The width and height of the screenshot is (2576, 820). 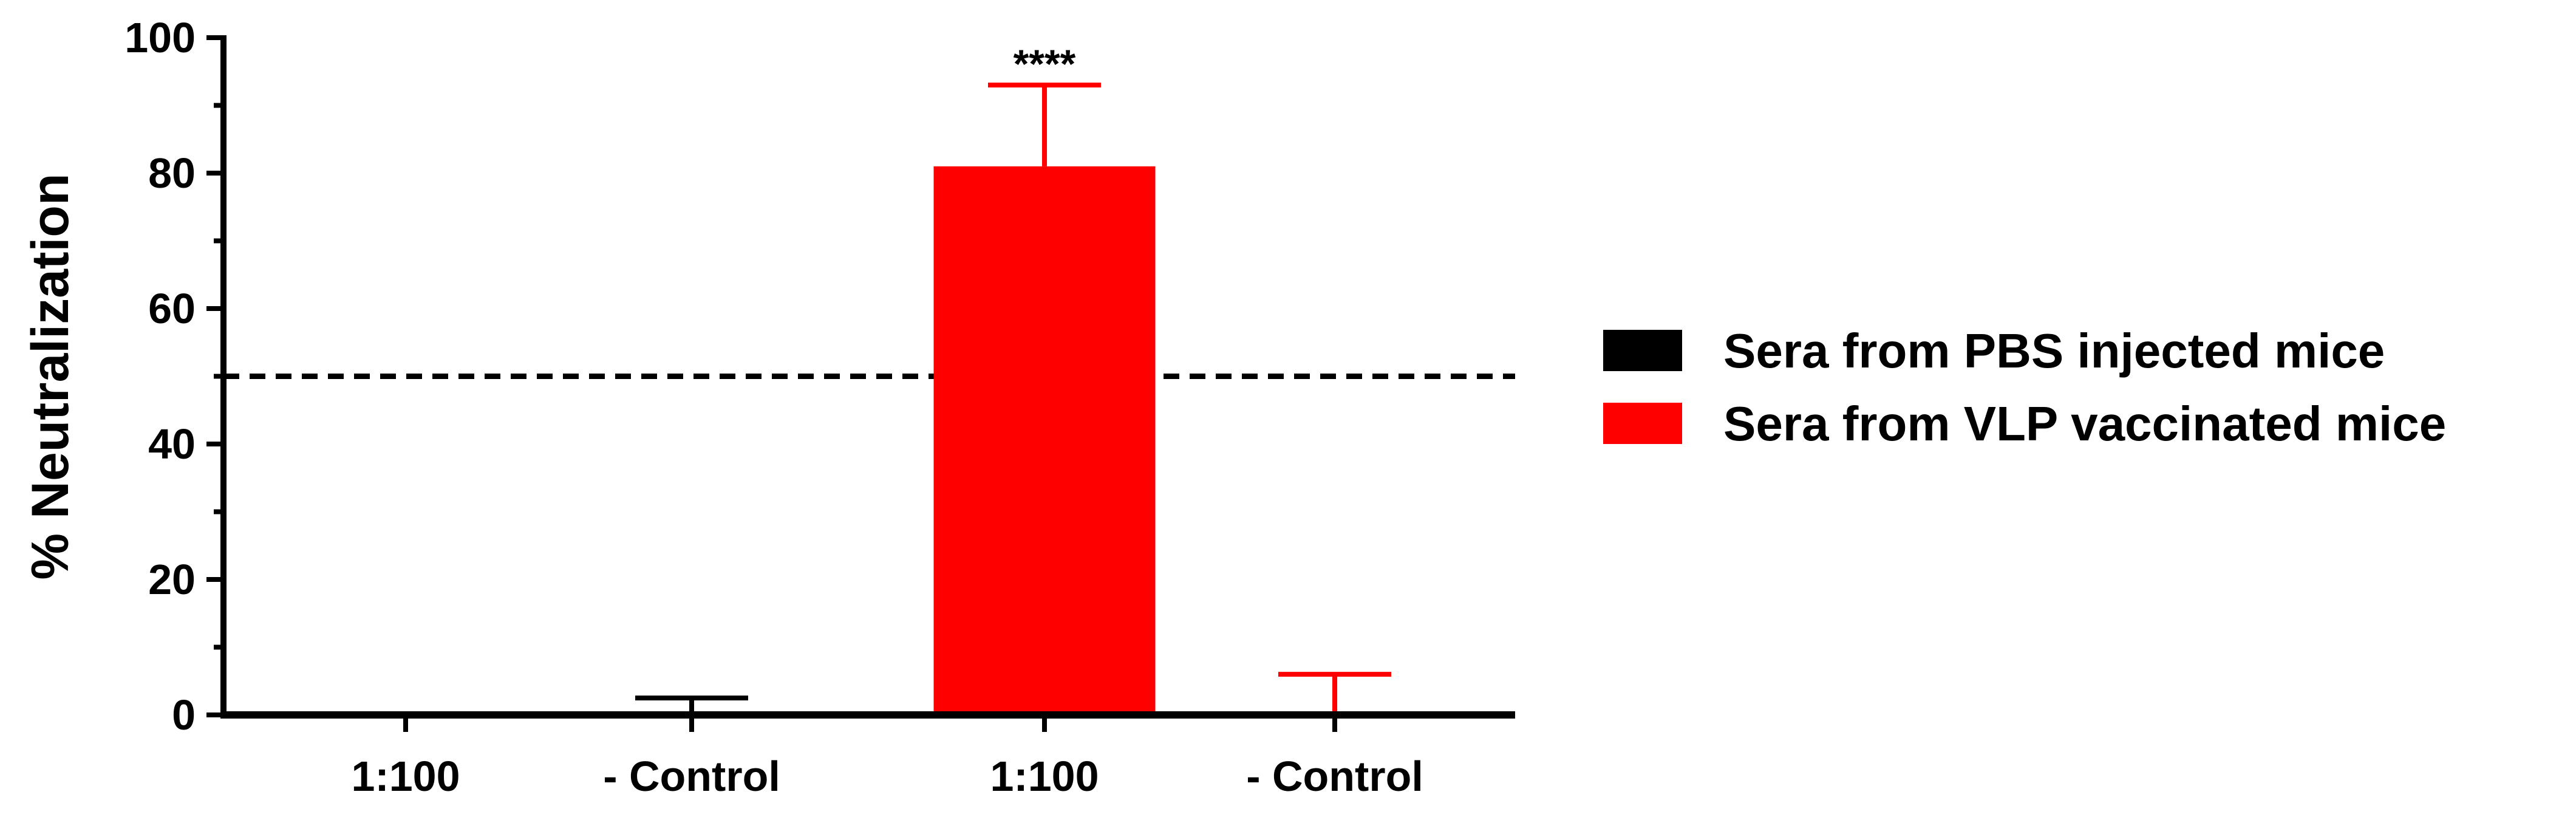 I want to click on significance-label: ****, so click(x=1045, y=63).